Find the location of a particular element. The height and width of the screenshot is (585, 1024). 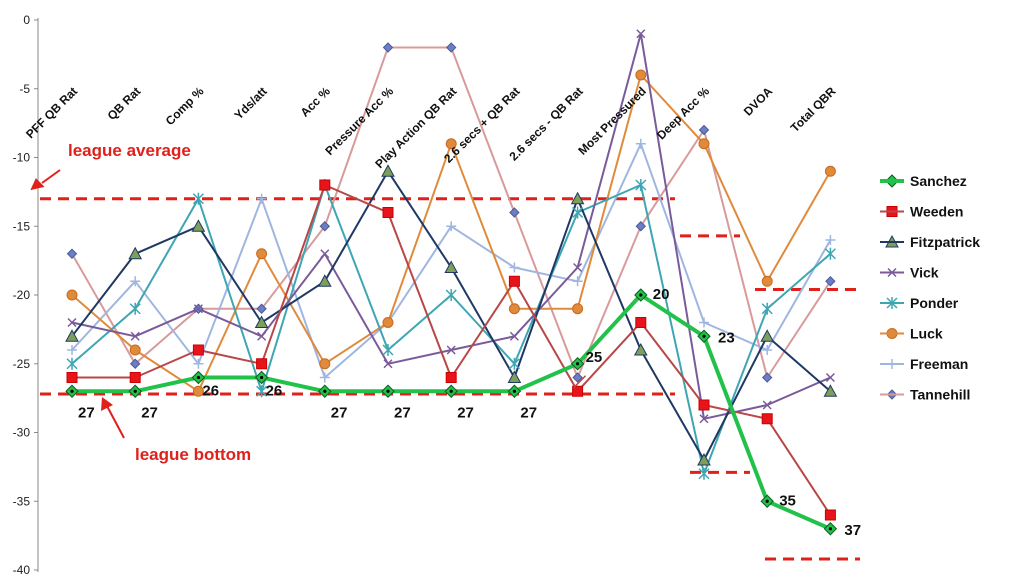

data-label: 37 is located at coordinates (852, 530).